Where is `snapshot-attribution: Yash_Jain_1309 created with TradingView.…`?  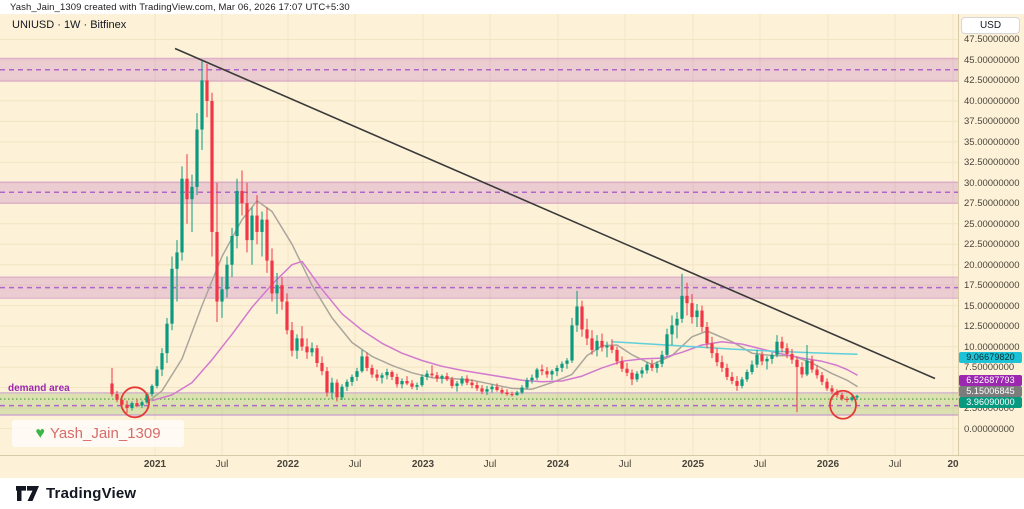 snapshot-attribution: Yash_Jain_1309 created with TradingView.… is located at coordinates (180, 7).